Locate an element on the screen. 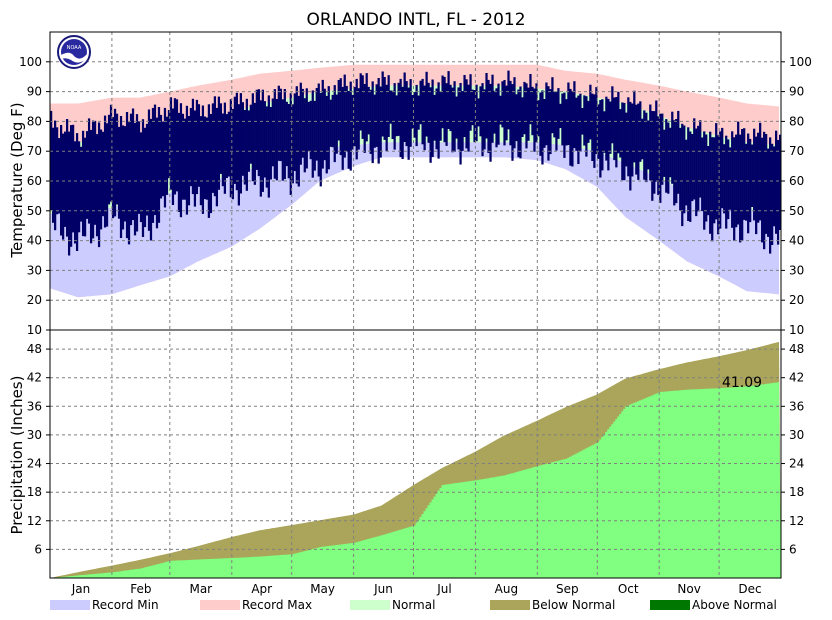 Image resolution: width=832 pixels, height=620 pixels. month-tick-label: Jun is located at coordinates (383, 589).